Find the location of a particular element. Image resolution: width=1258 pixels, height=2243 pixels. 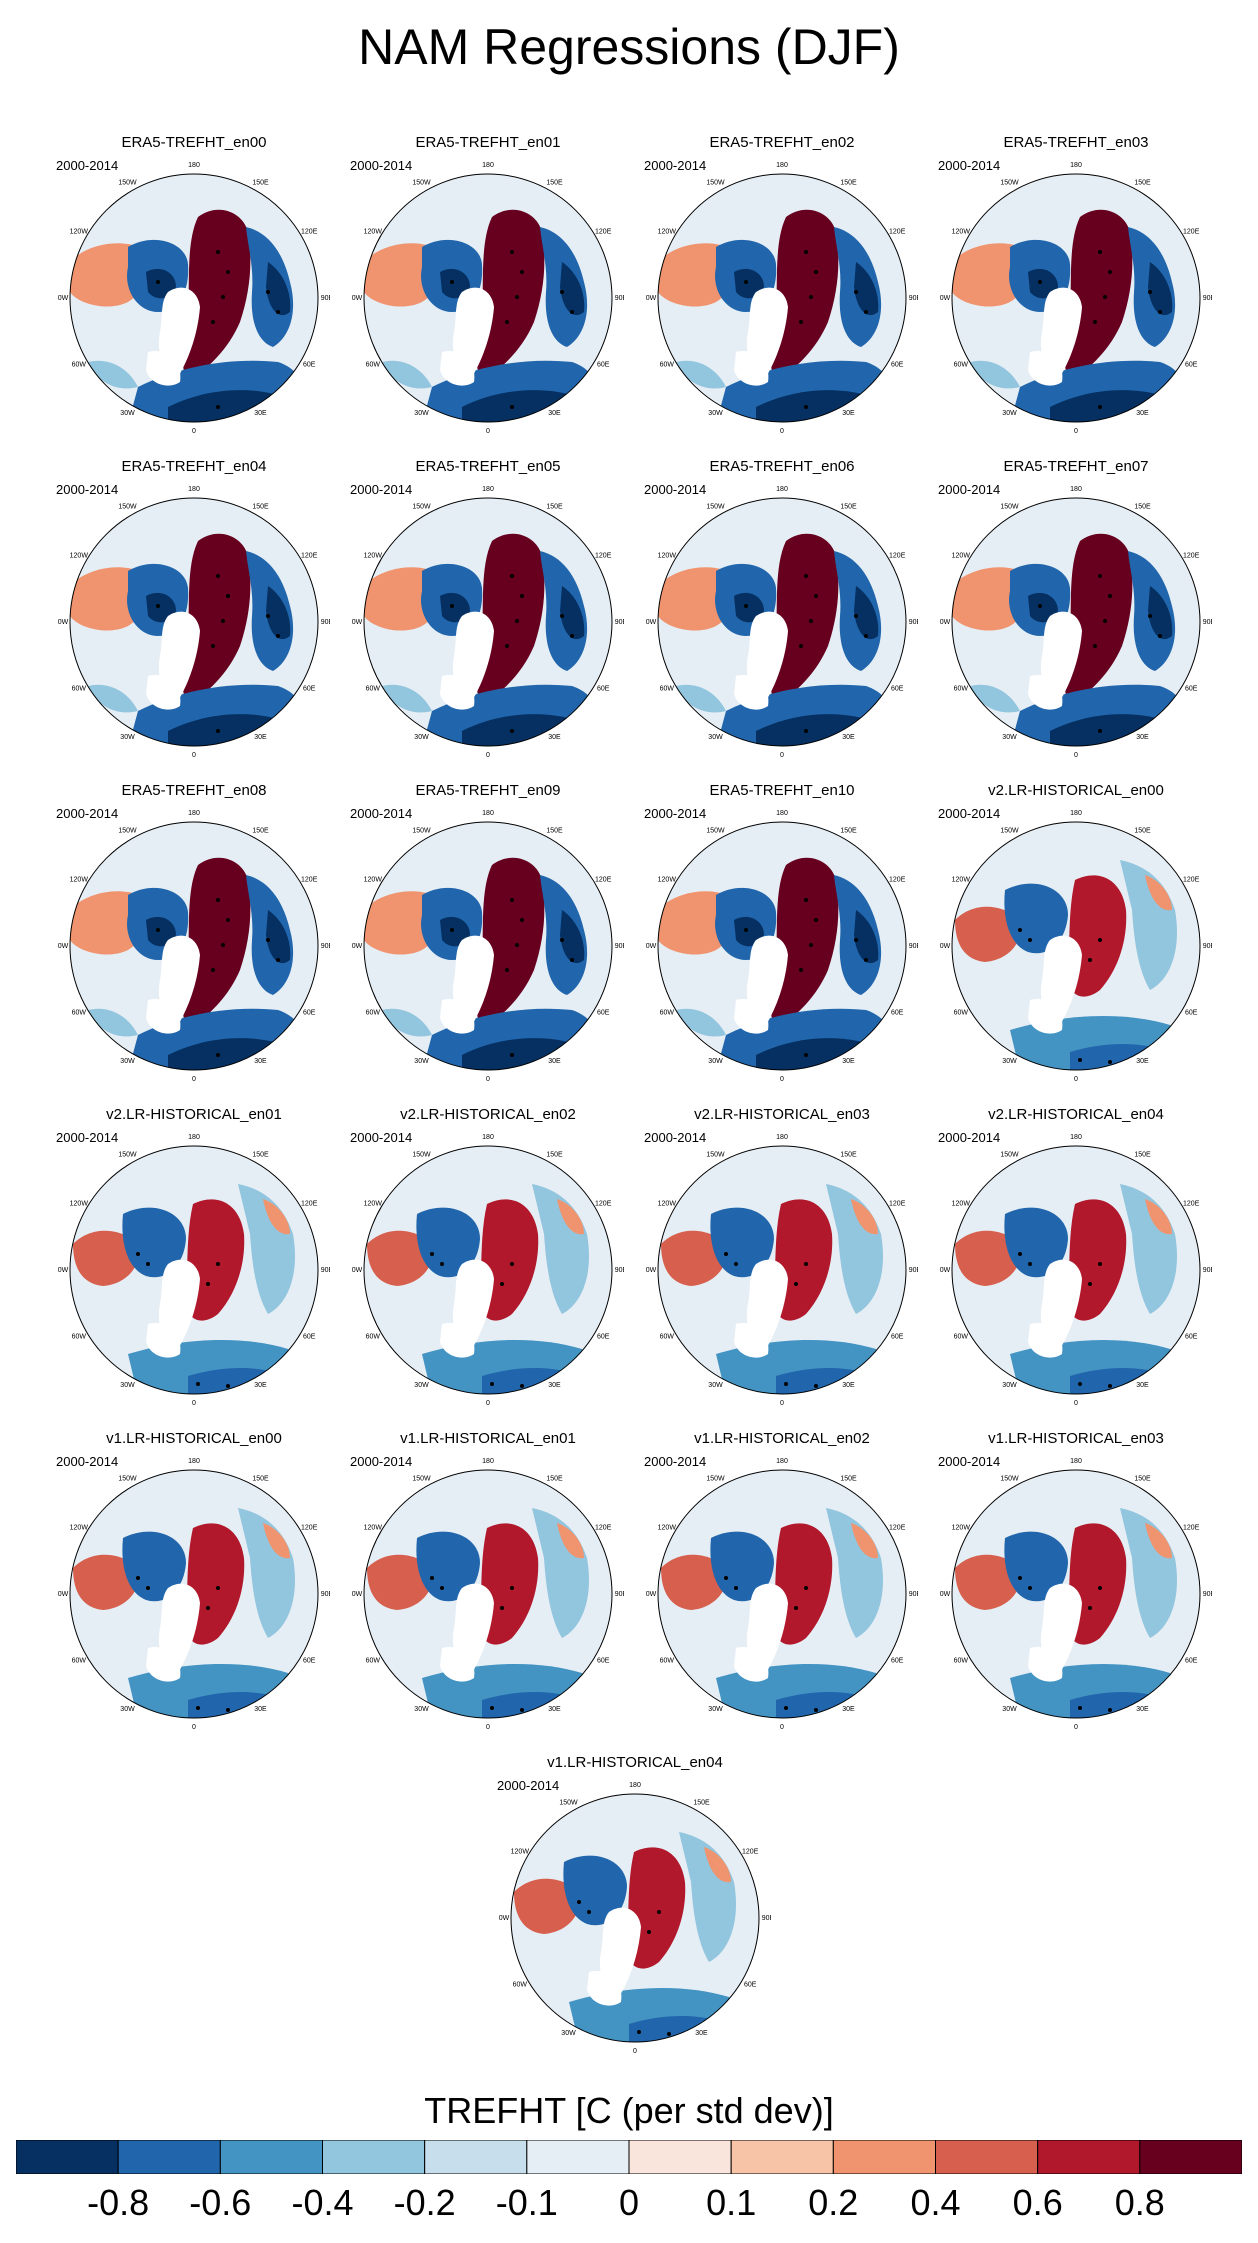

colorbar-tick-label: 0.4 is located at coordinates (935, 2202).